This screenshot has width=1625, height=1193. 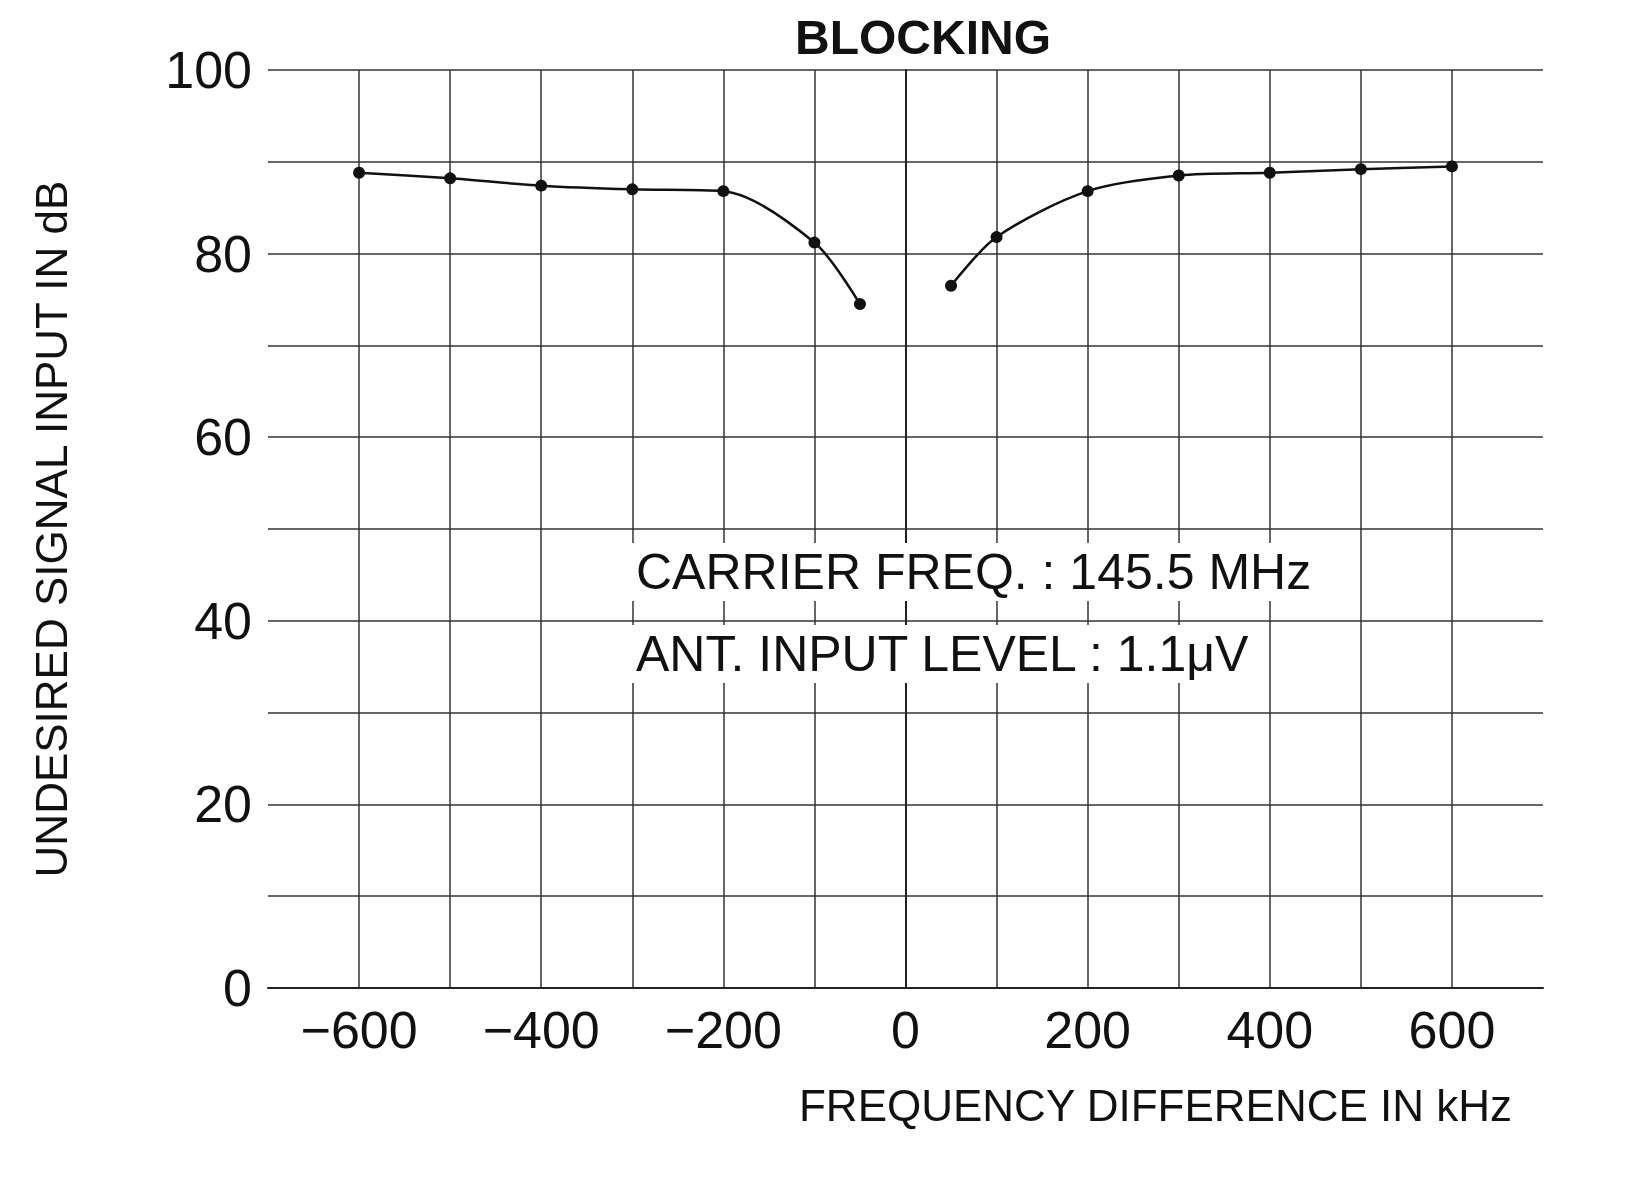 I want to click on y-tick-label: 80, so click(x=223, y=253).